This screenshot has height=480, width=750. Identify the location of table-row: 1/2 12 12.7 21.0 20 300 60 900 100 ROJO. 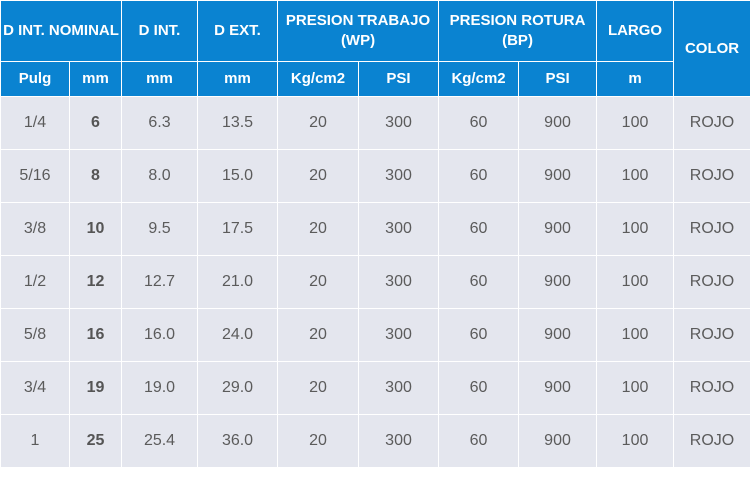
(375, 282).